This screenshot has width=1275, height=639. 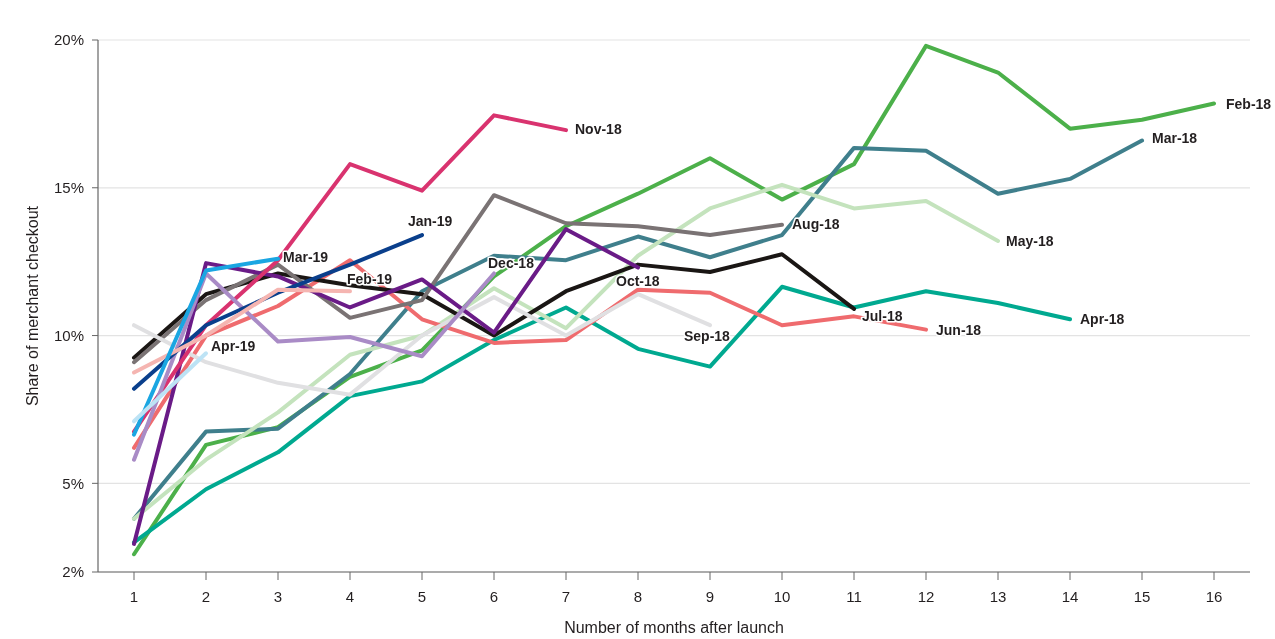 What do you see at coordinates (882, 315) in the screenshot?
I see `series-label: Jul-18` at bounding box center [882, 315].